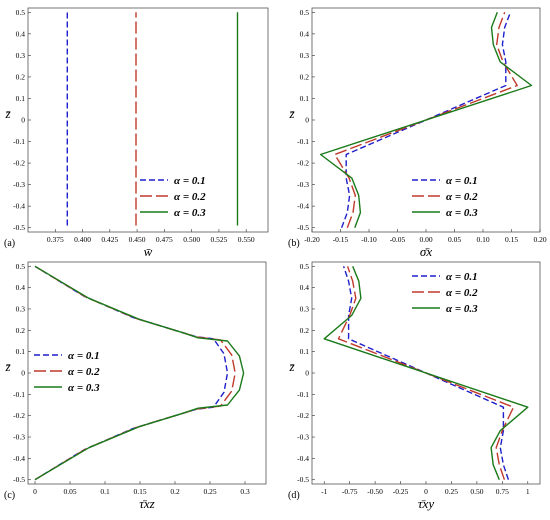 The image size is (550, 520). Describe the element at coordinates (502, 491) in the screenshot. I see `x-tick-label: 0.75` at that location.